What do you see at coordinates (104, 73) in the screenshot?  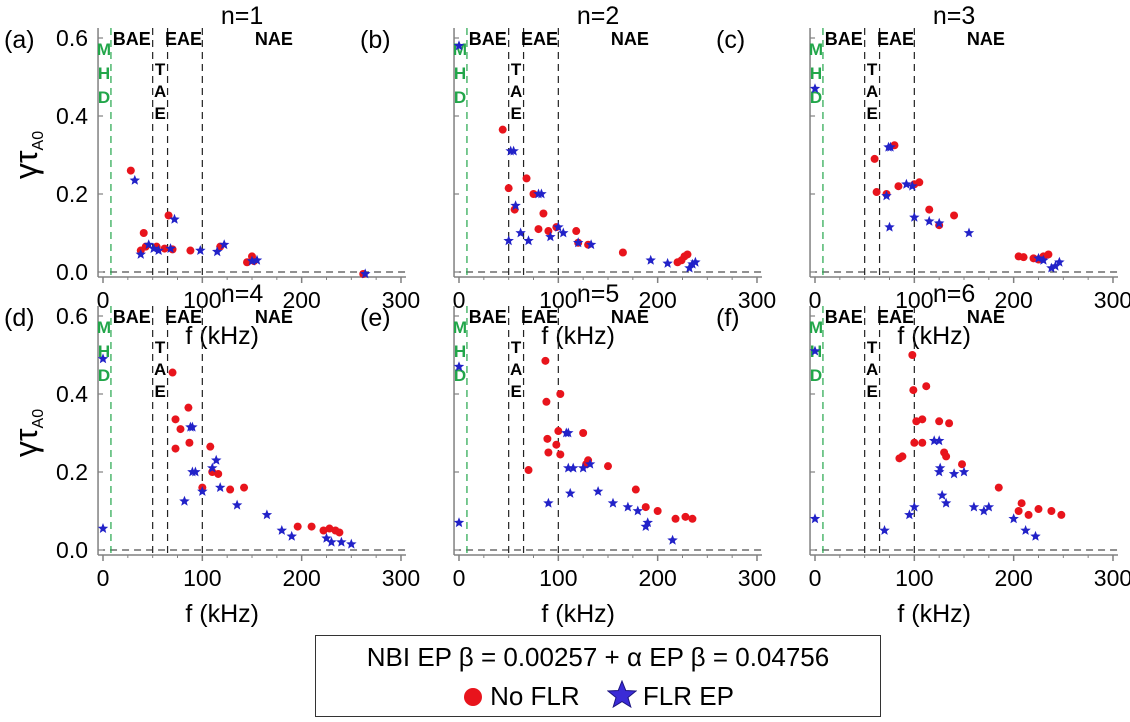 I see `mhd-letter: H` at bounding box center [104, 73].